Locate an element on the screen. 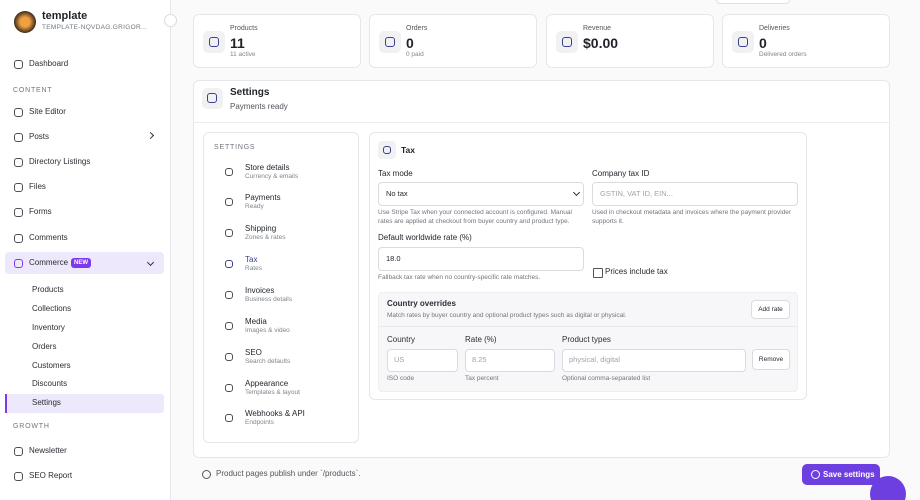 The height and width of the screenshot is (500, 920). nav-item: Newsletter is located at coordinates (48, 450).